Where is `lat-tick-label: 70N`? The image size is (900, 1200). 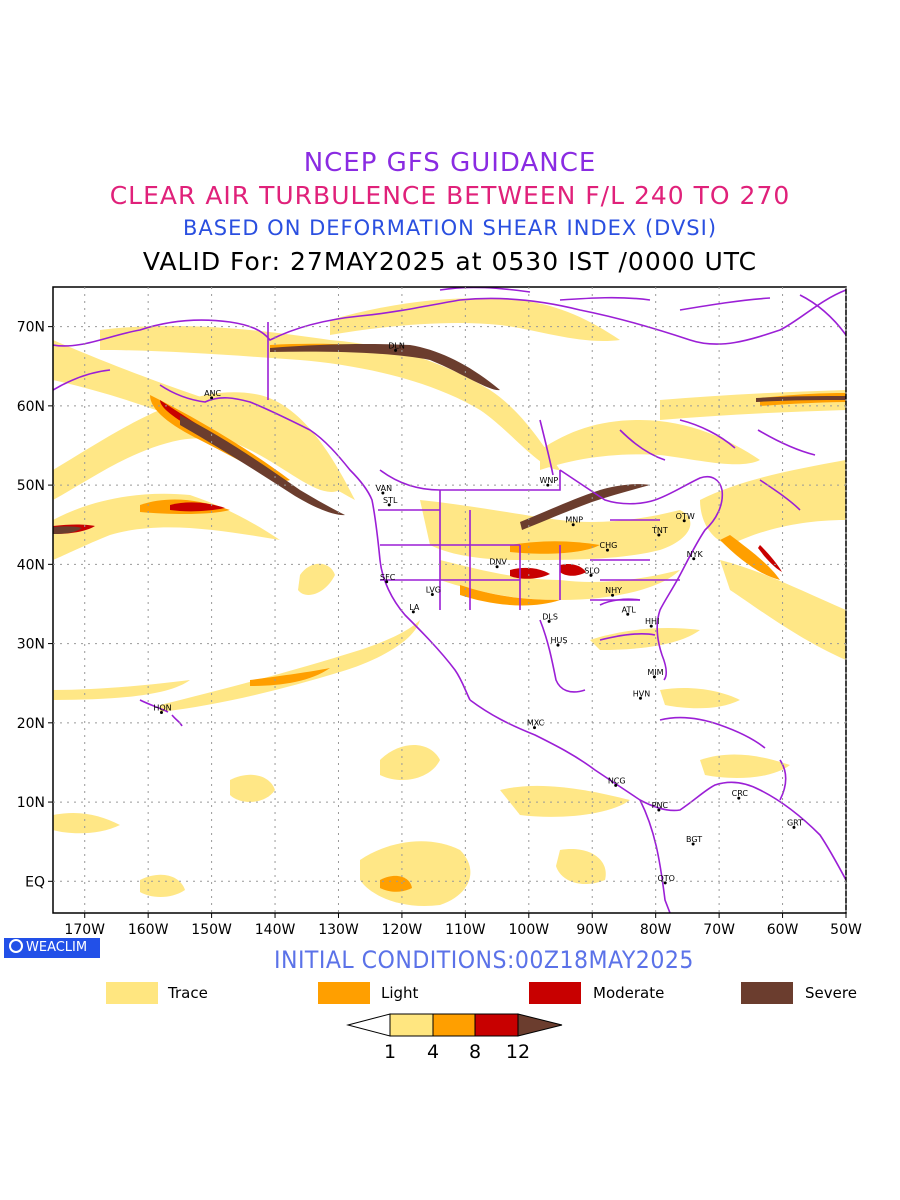 lat-tick-label: 70N is located at coordinates (31, 328).